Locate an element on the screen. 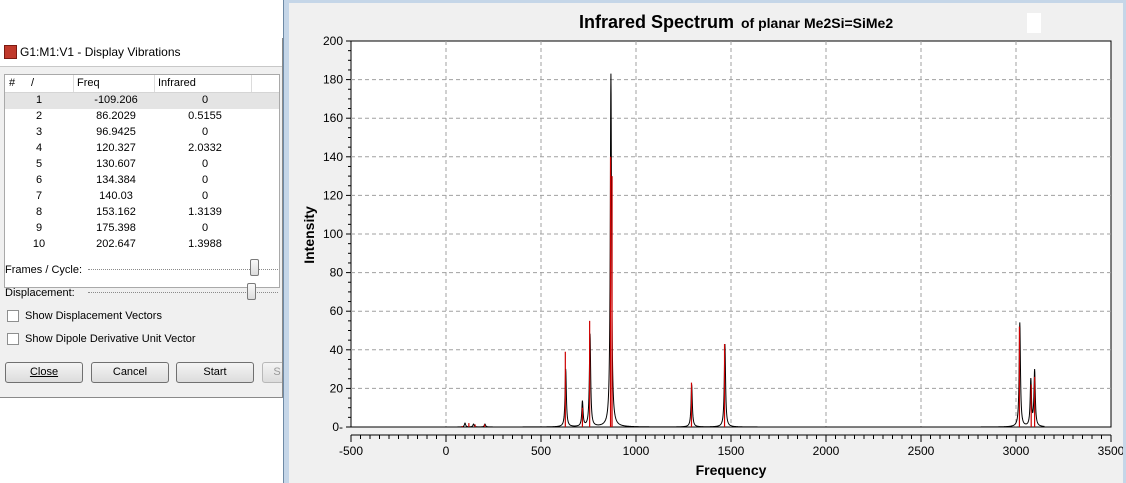 This screenshot has height=483, width=1126. y-tick-label: 20 is located at coordinates (337, 388).